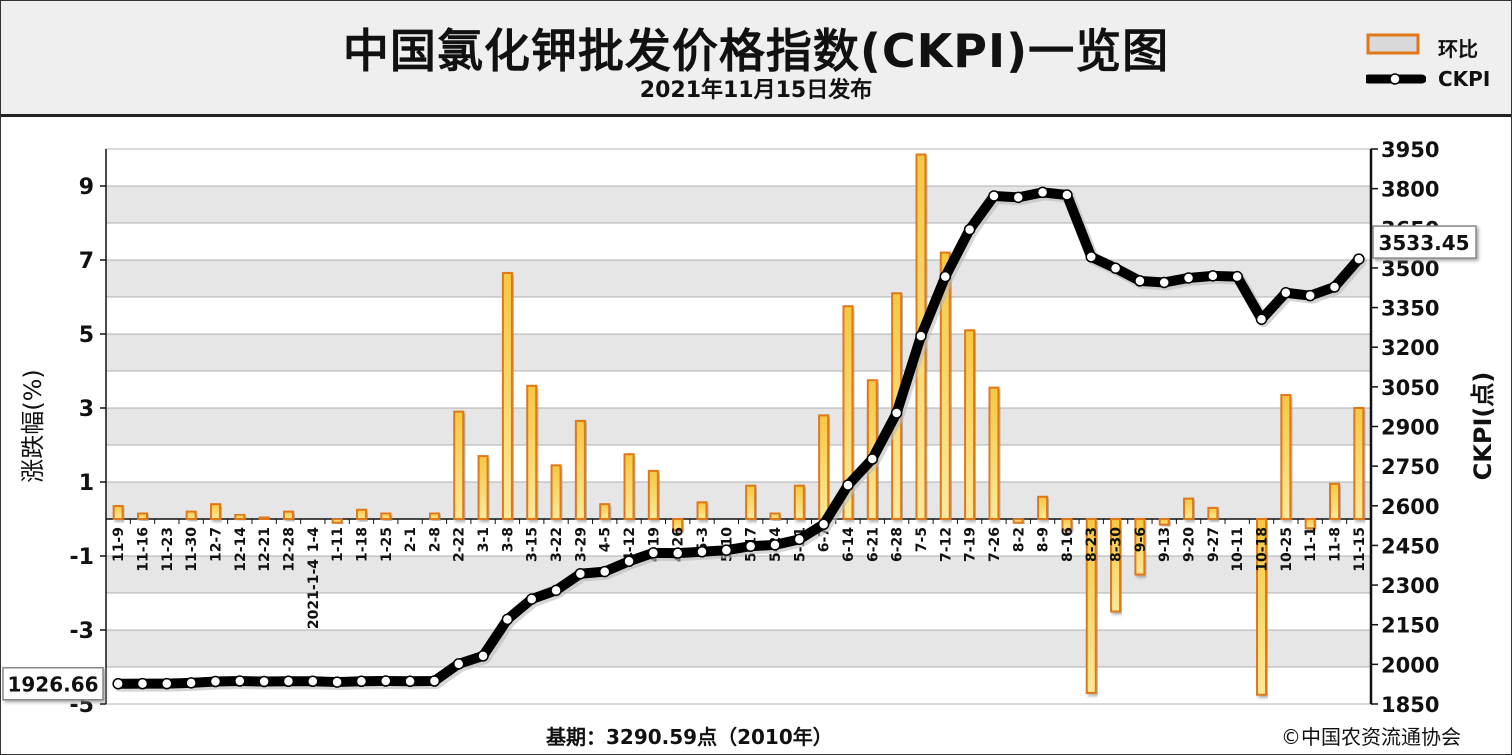 The image size is (1512, 755). What do you see at coordinates (1371, 737) in the screenshot?
I see `footer-copyright: ©中国农资流通协会` at bounding box center [1371, 737].